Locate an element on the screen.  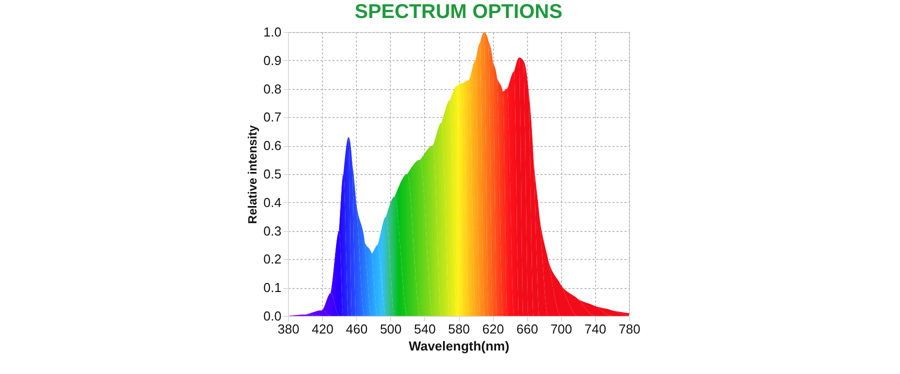
x-tick-label: 620 is located at coordinates (493, 329).